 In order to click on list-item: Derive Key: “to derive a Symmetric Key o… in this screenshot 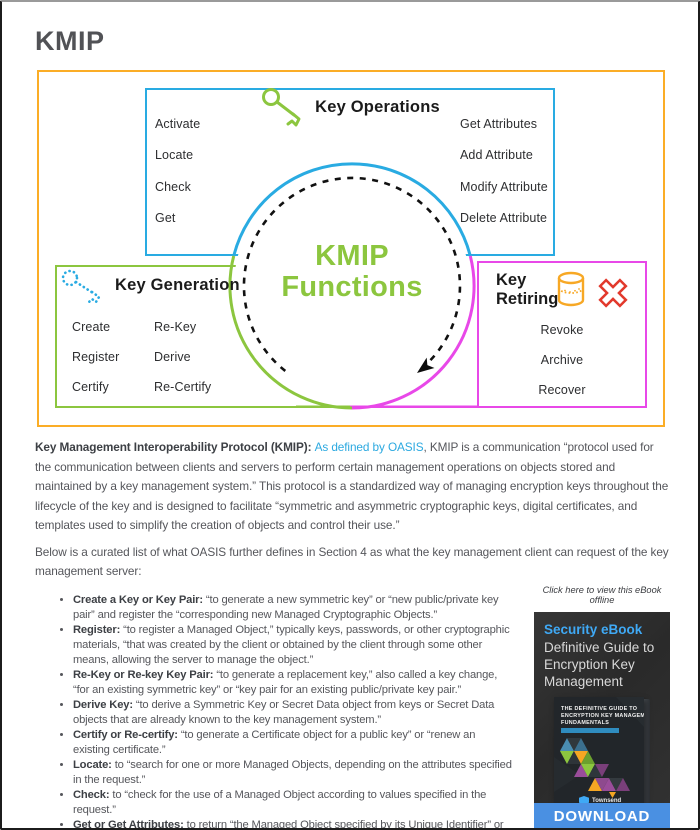, I will do `click(293, 713)`.